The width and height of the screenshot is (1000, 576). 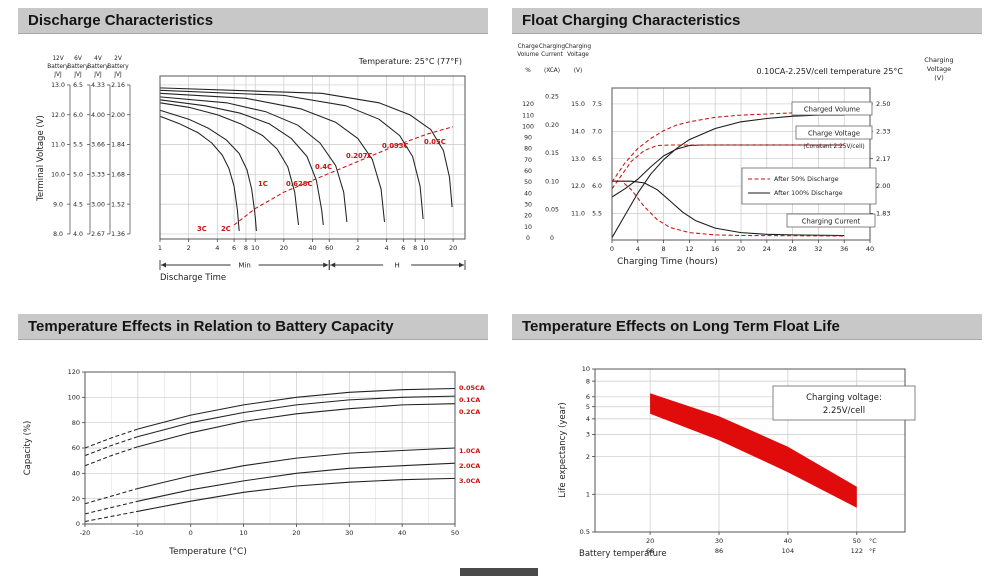 I want to click on svg-text: 5.0, so click(x=78, y=175).